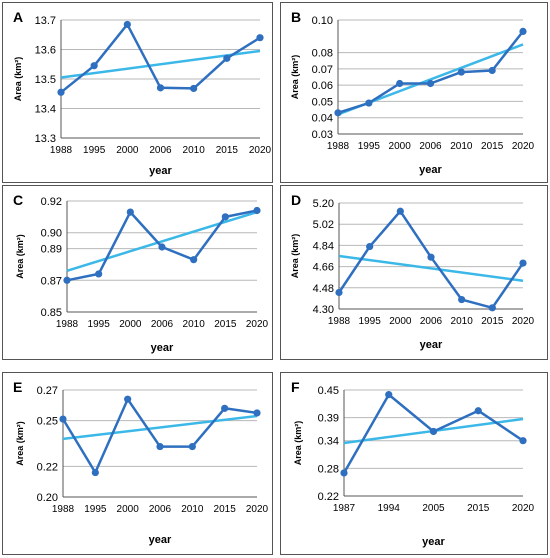 The height and width of the screenshot is (558, 550). What do you see at coordinates (295, 387) in the screenshot?
I see `panel-label: F` at bounding box center [295, 387].